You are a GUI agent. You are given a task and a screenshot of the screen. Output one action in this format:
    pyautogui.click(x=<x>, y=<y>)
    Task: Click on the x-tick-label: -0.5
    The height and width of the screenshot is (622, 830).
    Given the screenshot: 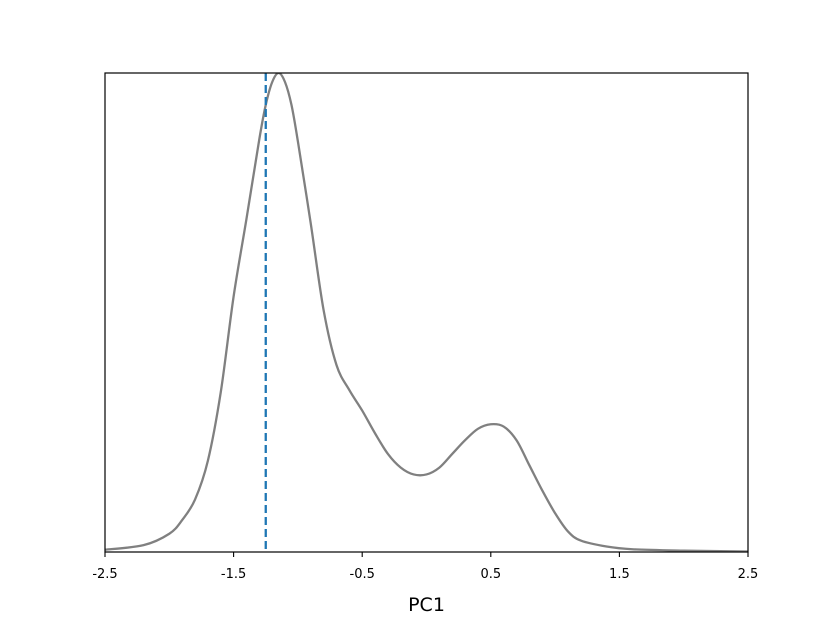 What is the action you would take?
    pyautogui.click(x=362, y=574)
    